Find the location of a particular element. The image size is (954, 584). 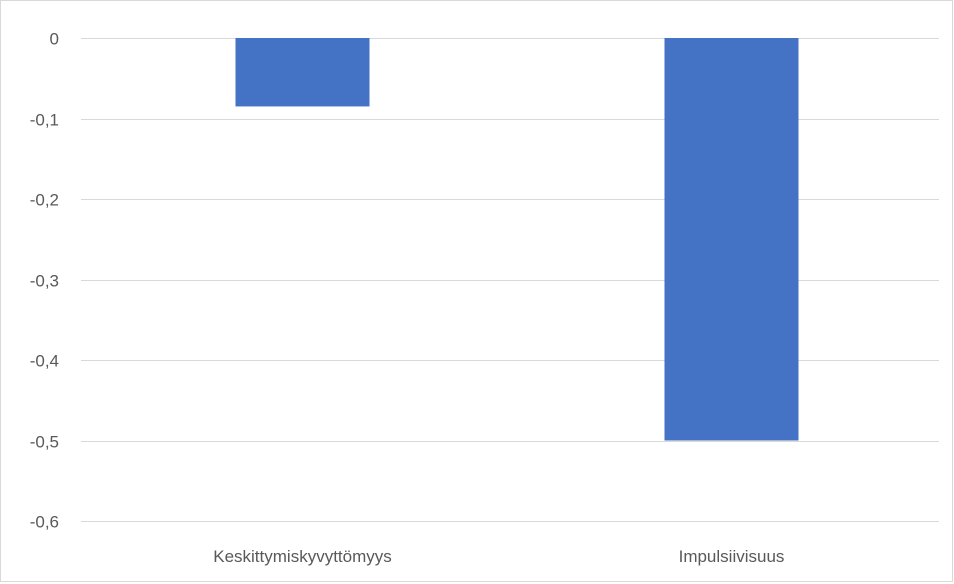

y-tick-label: -0,6 is located at coordinates (44, 522).